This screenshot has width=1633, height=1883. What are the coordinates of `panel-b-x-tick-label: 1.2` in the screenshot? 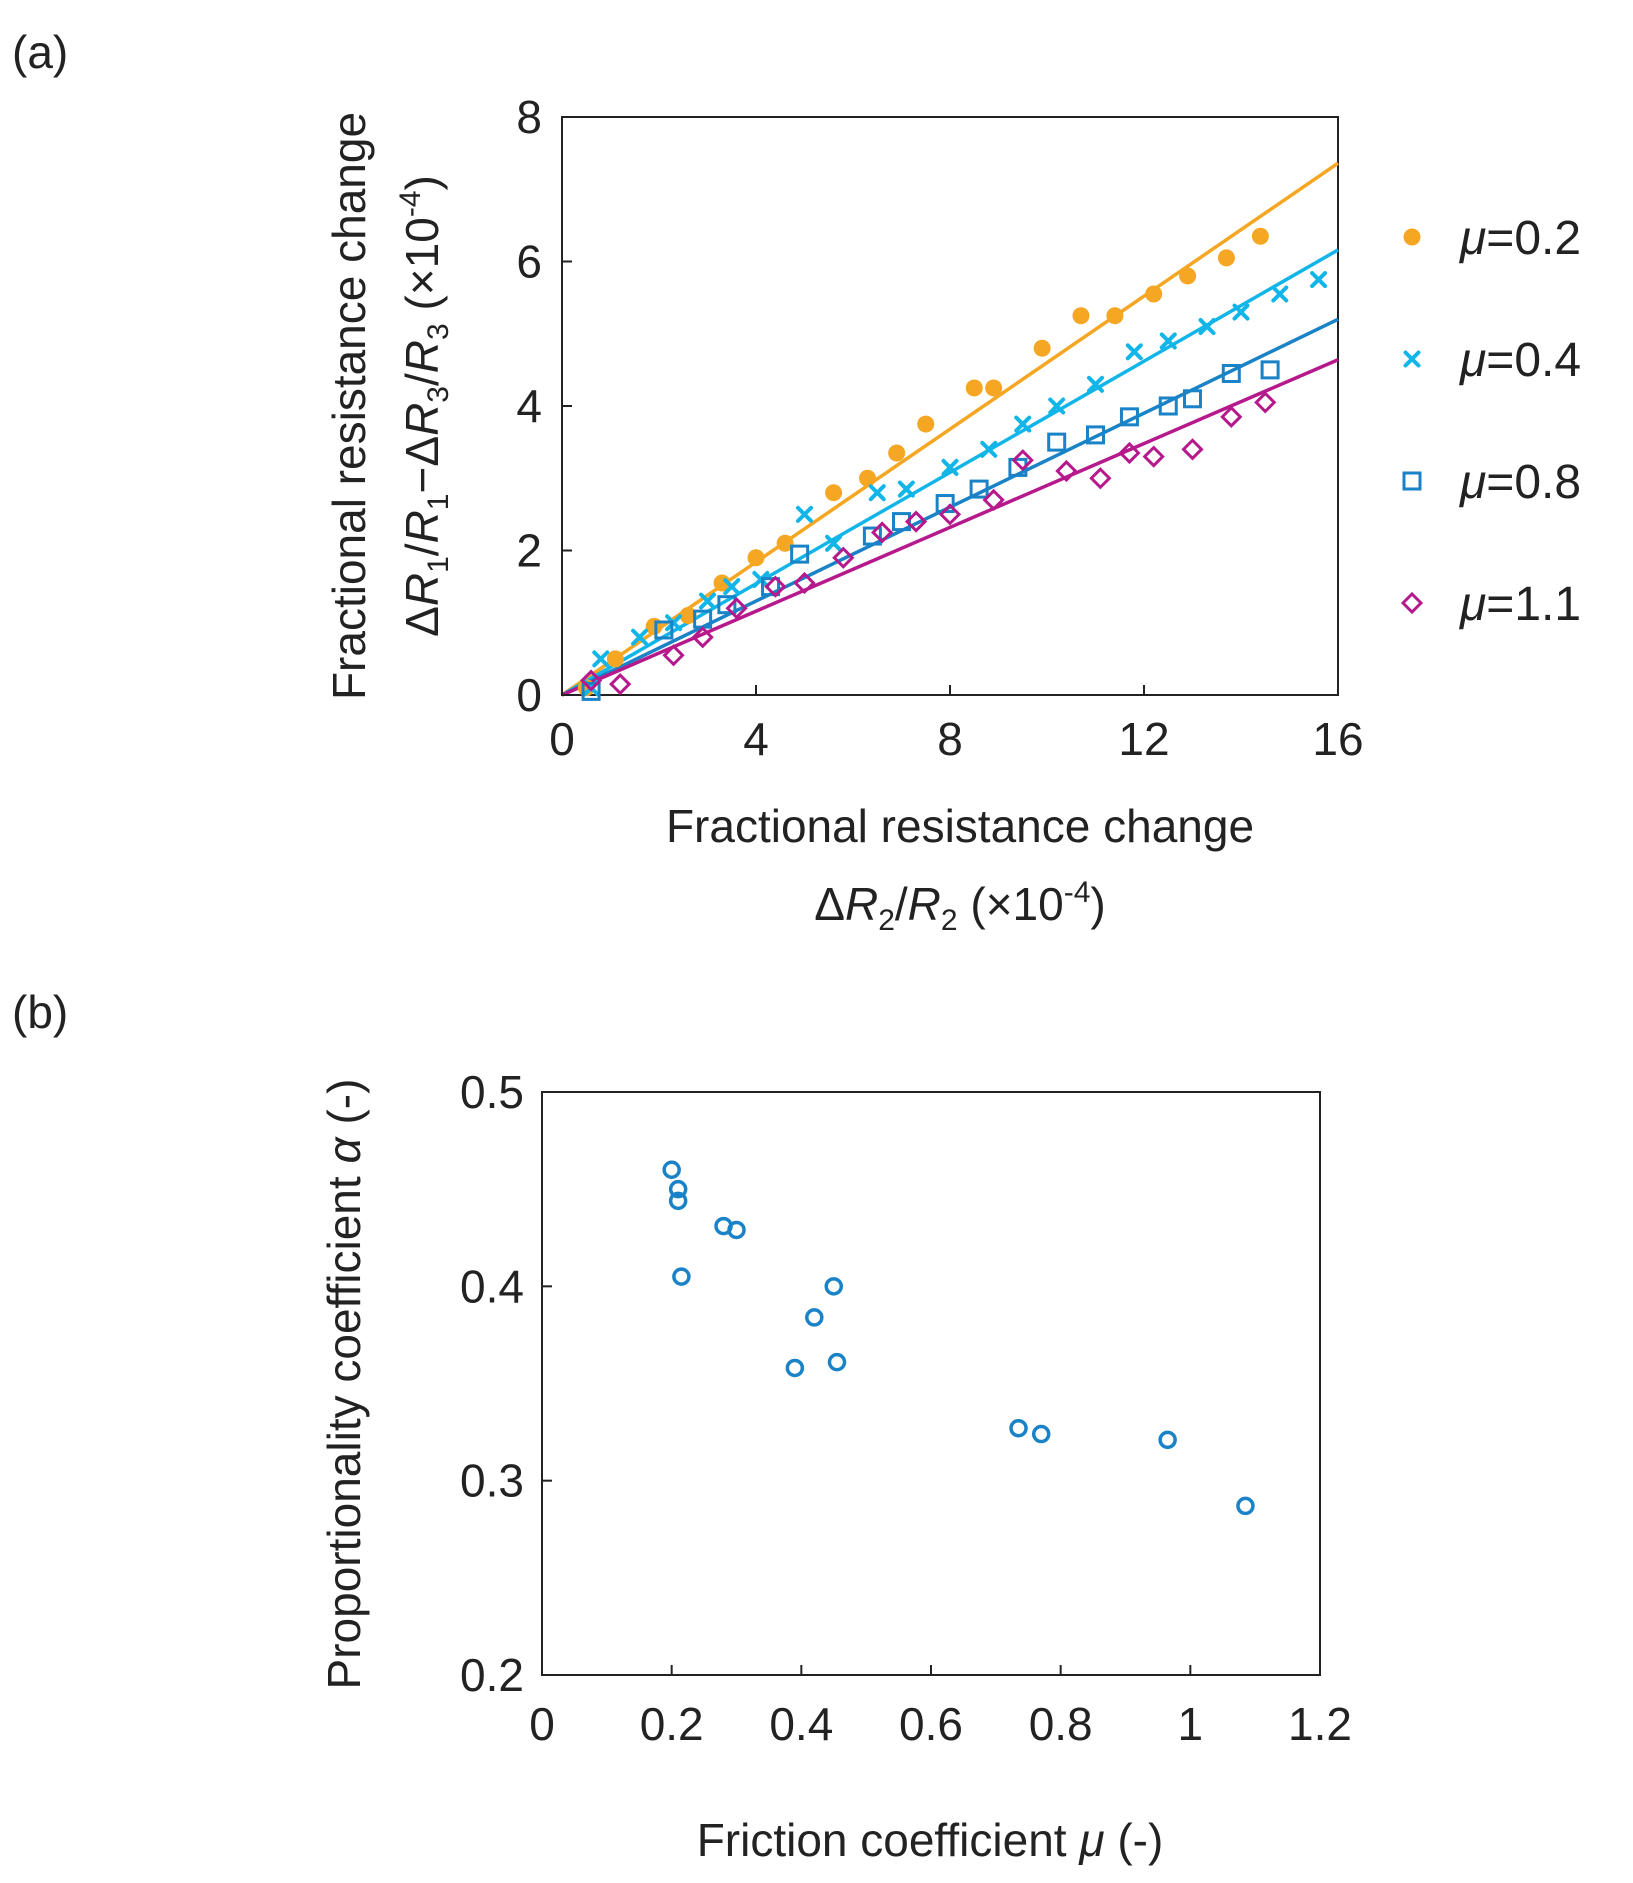 It's located at (1320, 1724).